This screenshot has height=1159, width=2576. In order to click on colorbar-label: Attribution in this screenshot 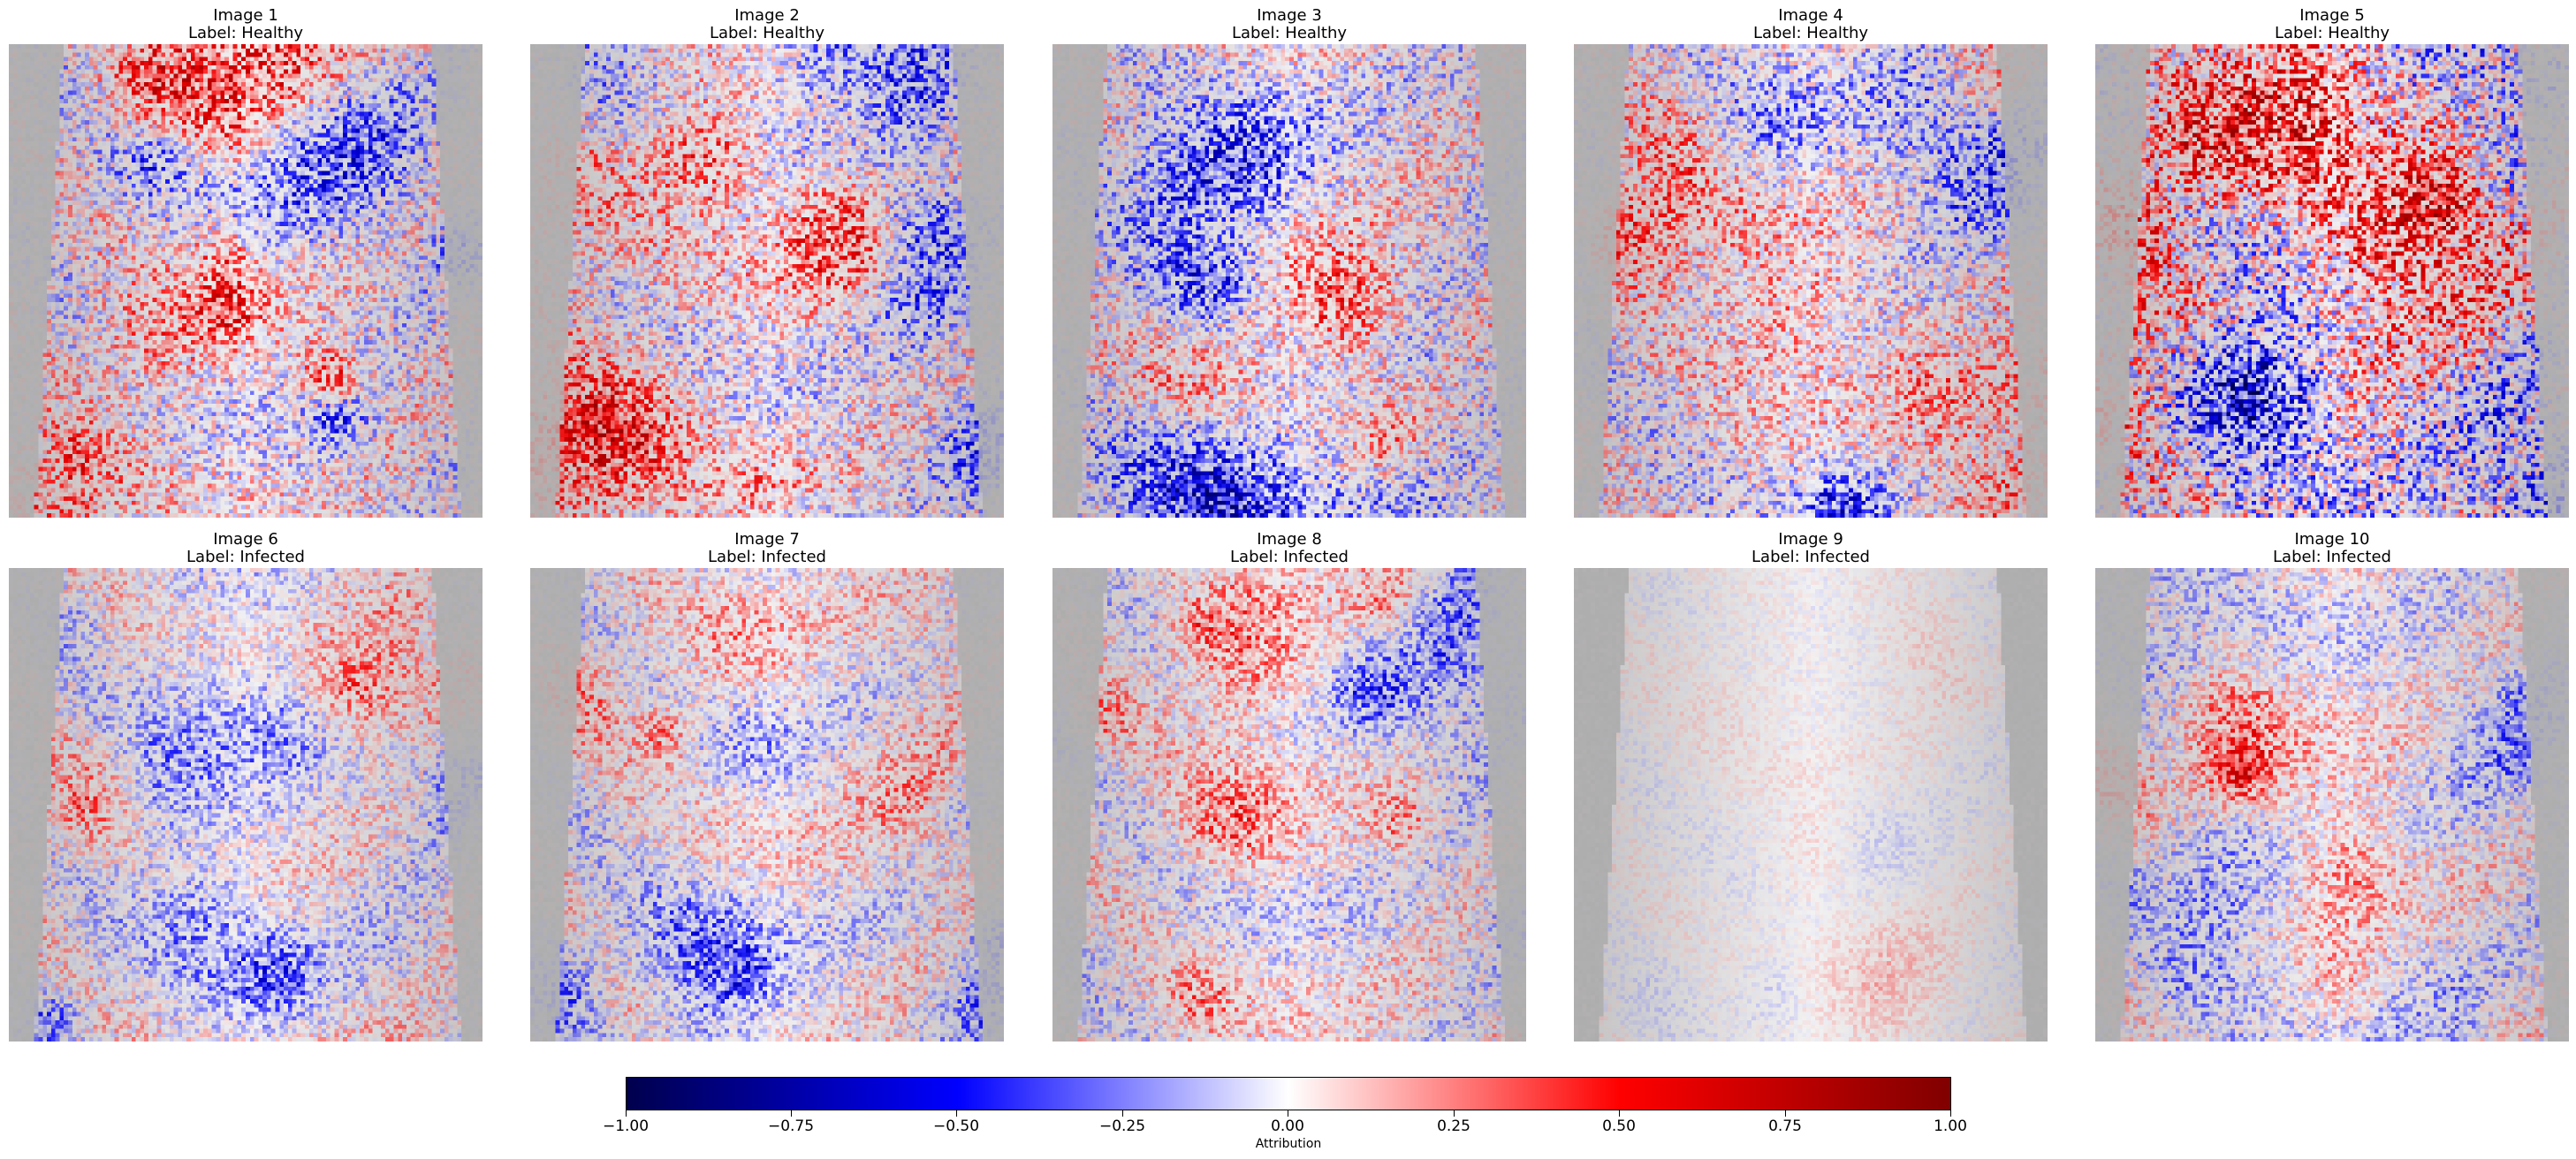, I will do `click(1288, 1144)`.